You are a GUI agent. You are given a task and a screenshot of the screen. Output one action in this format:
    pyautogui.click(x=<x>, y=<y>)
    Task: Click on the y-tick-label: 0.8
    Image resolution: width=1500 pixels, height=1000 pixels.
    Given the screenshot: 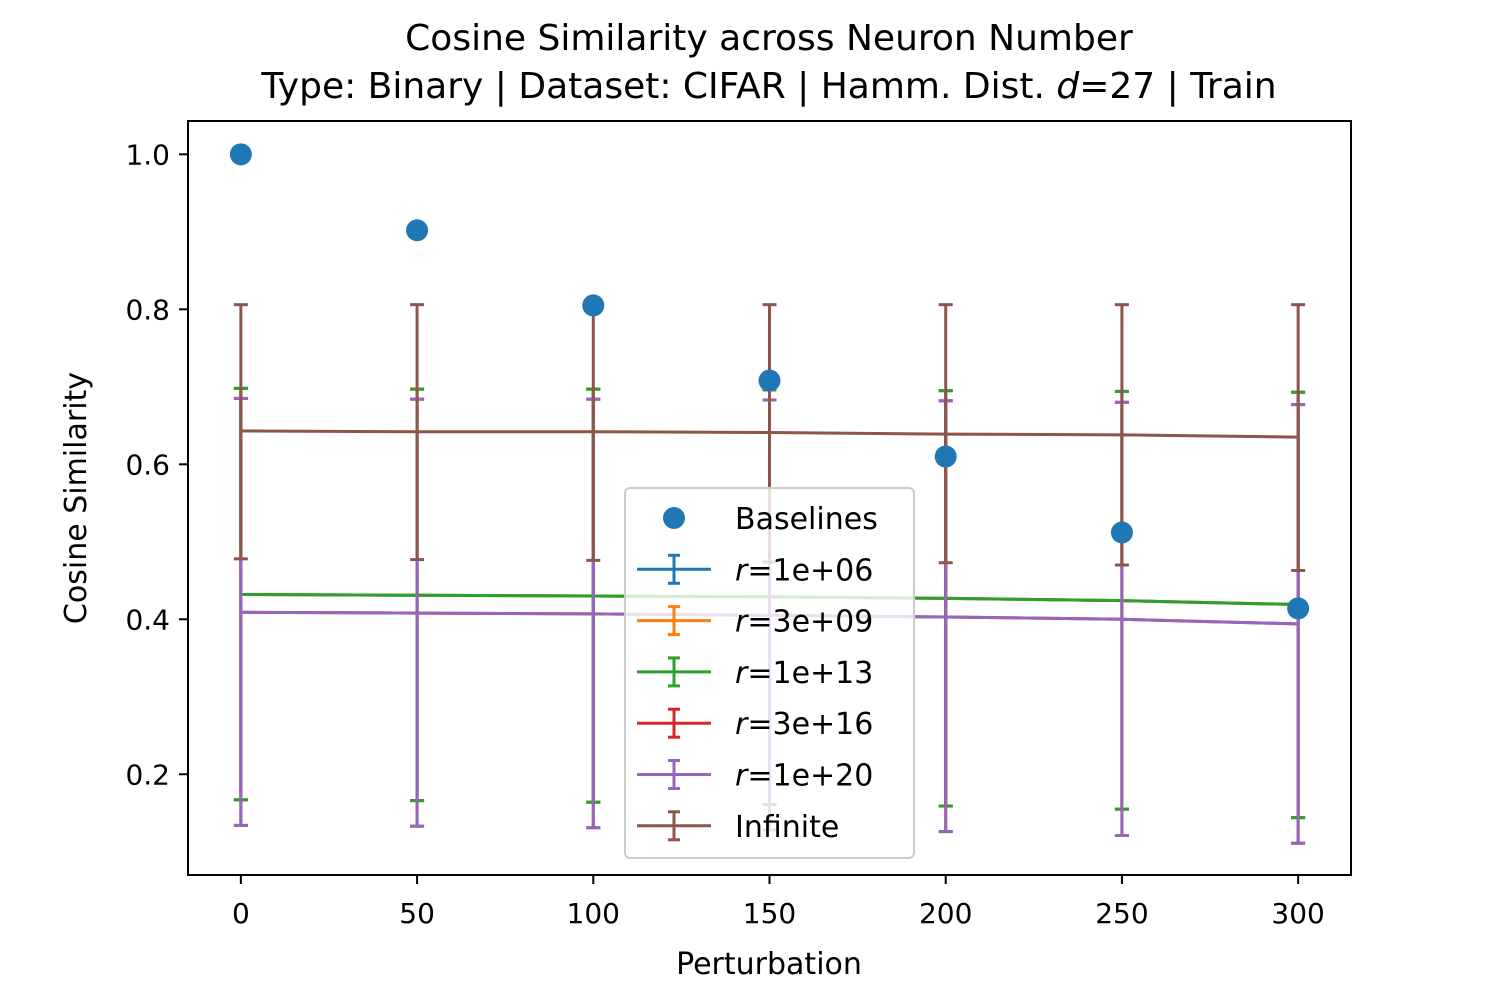 What is the action you would take?
    pyautogui.click(x=147, y=309)
    